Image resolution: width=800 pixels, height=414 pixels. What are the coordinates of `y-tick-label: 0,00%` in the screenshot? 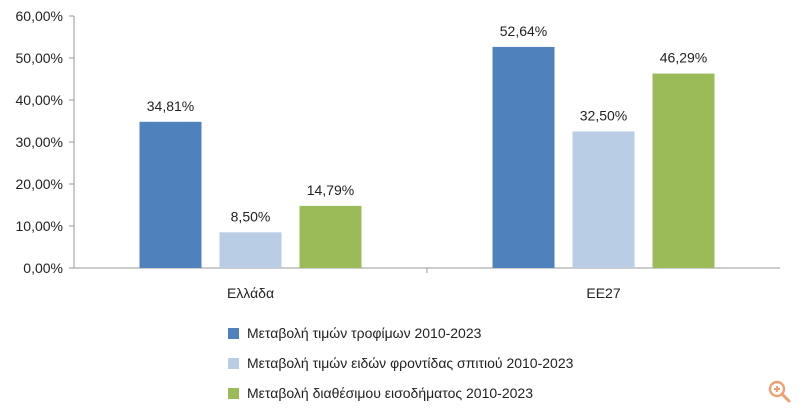 It's located at (43, 268).